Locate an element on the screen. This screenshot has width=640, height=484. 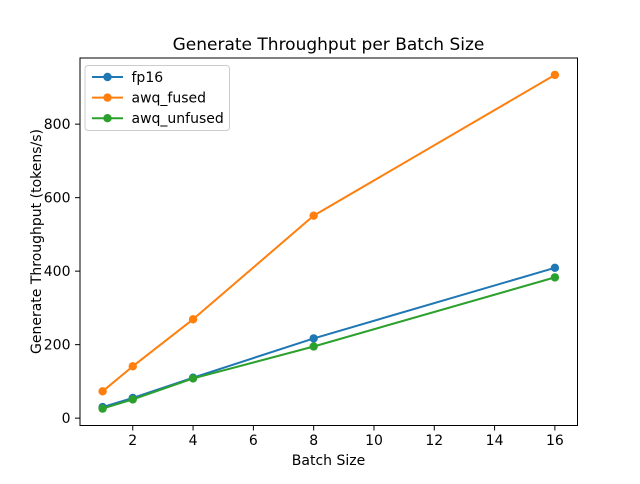
chart-title: Generate Throughput per Batch Size is located at coordinates (329, 45).